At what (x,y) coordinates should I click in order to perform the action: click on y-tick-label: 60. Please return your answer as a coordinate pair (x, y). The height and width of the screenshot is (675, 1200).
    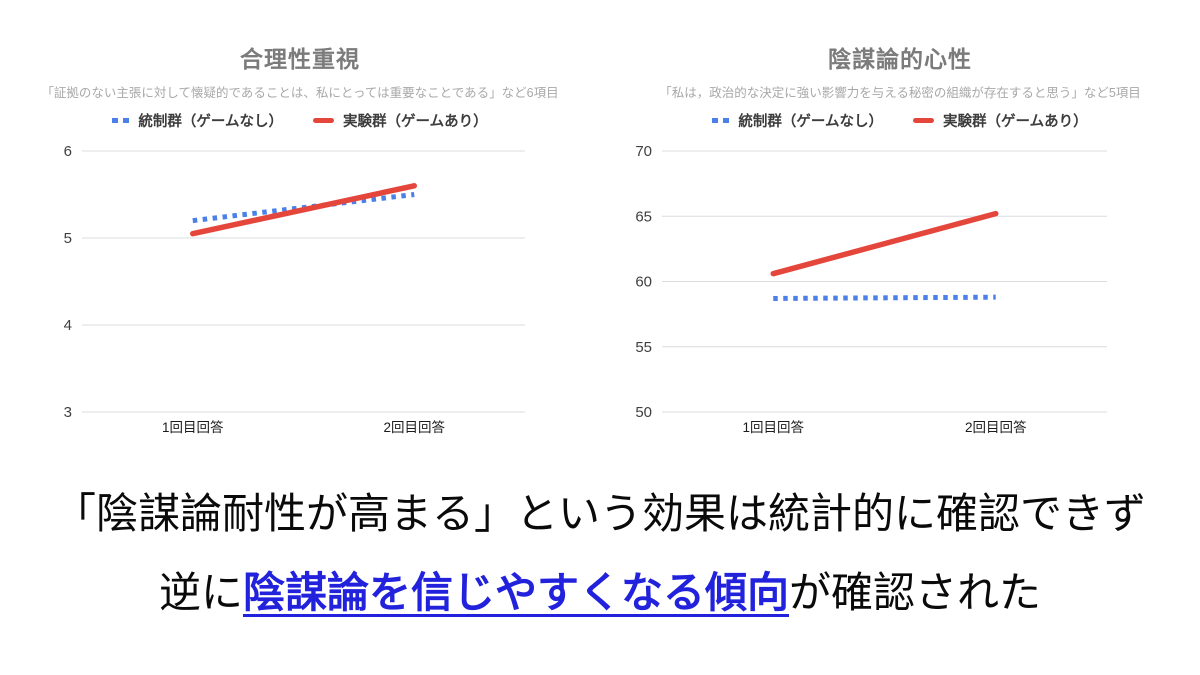
    Looking at the image, I should click on (643, 282).